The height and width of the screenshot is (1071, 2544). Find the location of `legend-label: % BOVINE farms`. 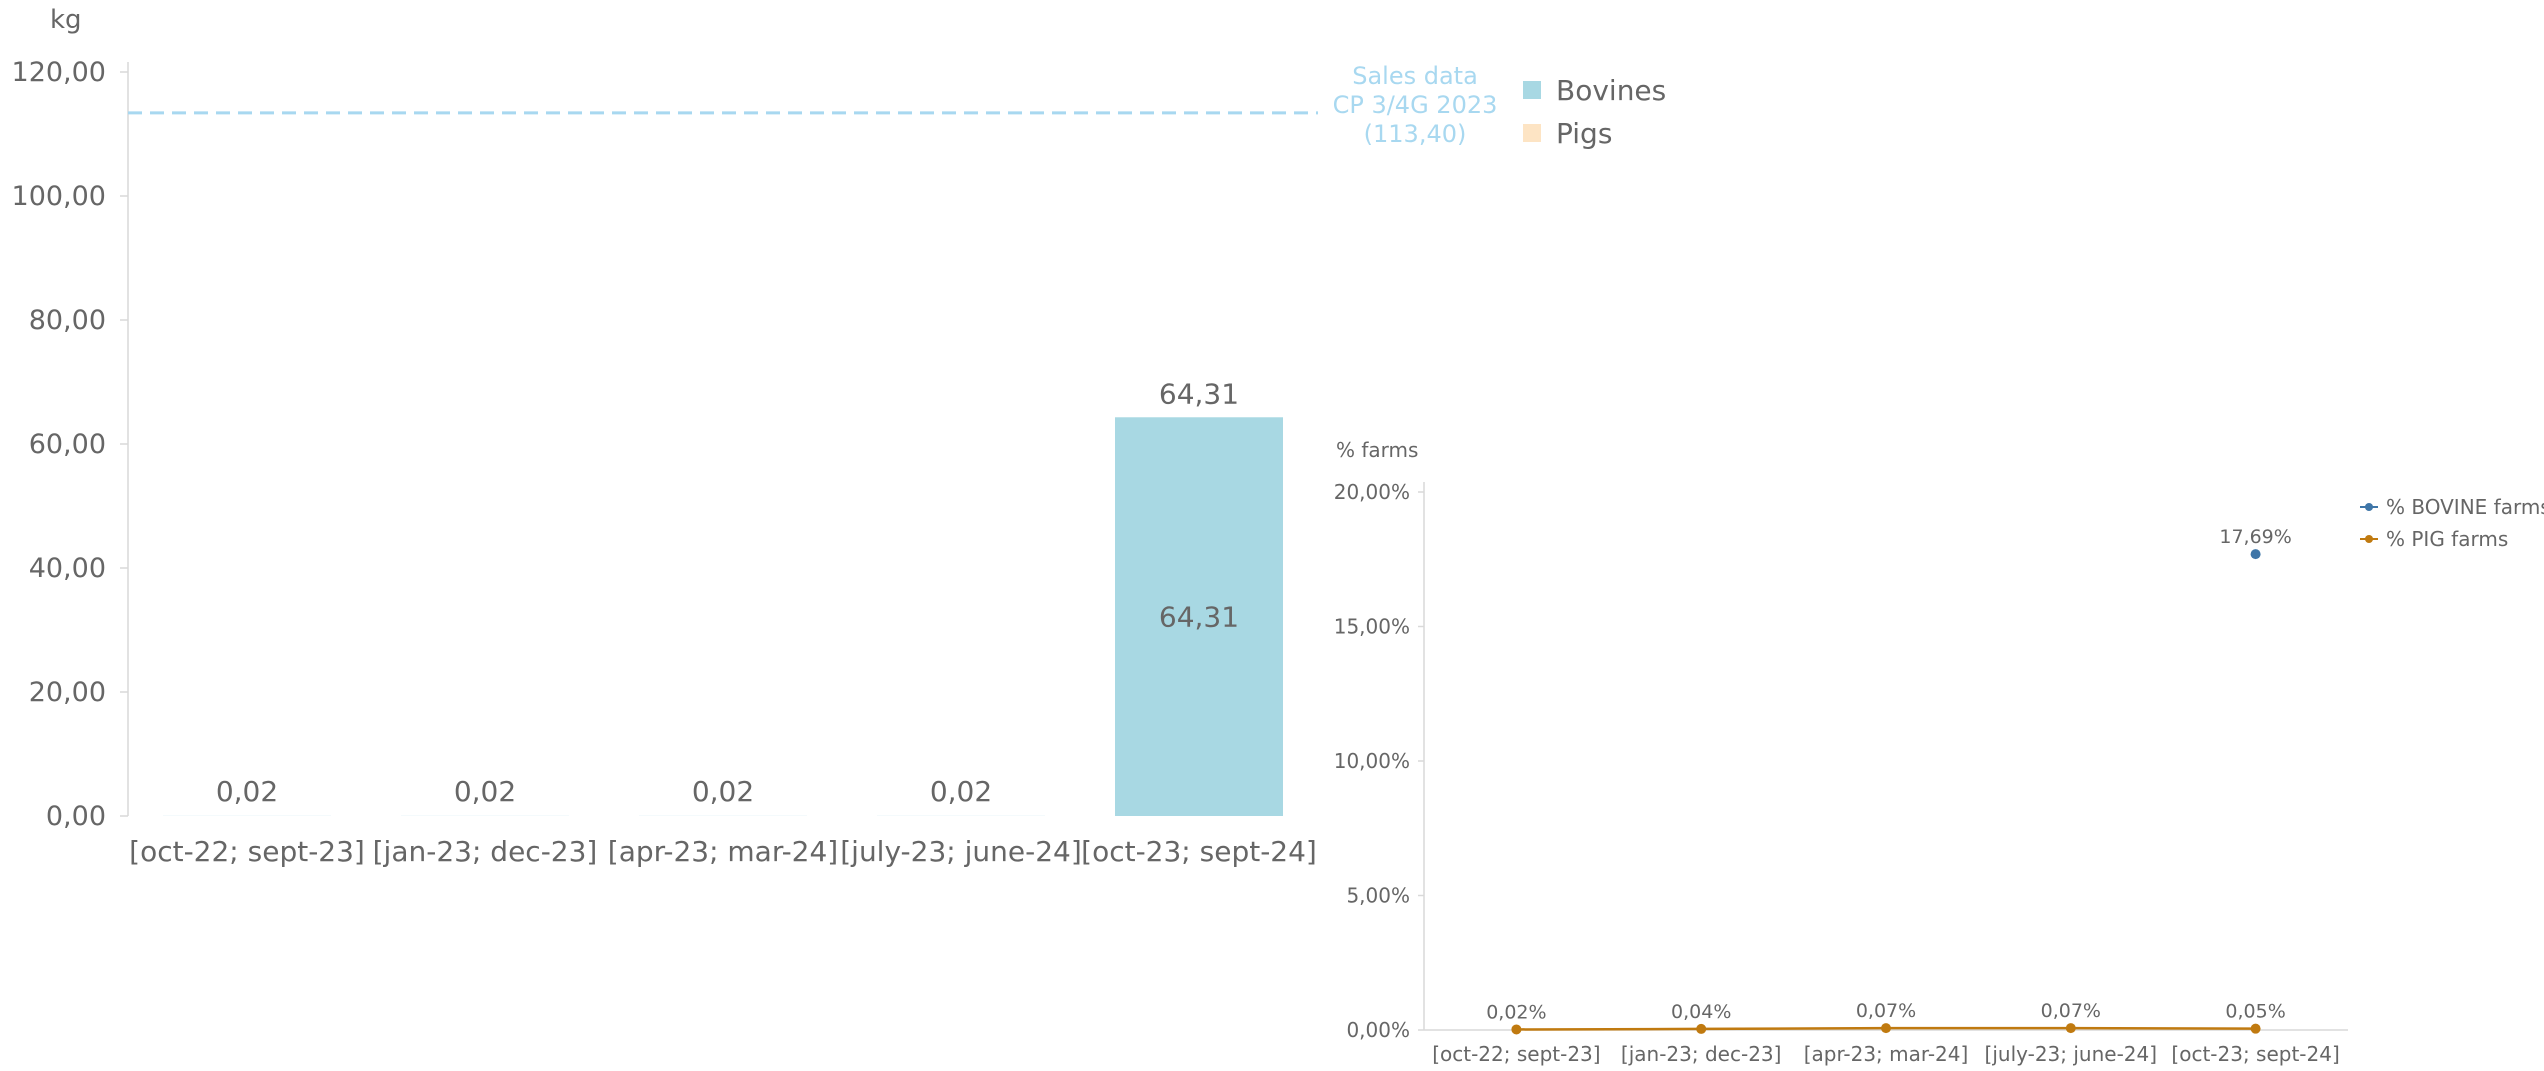

legend-label: % BOVINE farms is located at coordinates (2465, 507).